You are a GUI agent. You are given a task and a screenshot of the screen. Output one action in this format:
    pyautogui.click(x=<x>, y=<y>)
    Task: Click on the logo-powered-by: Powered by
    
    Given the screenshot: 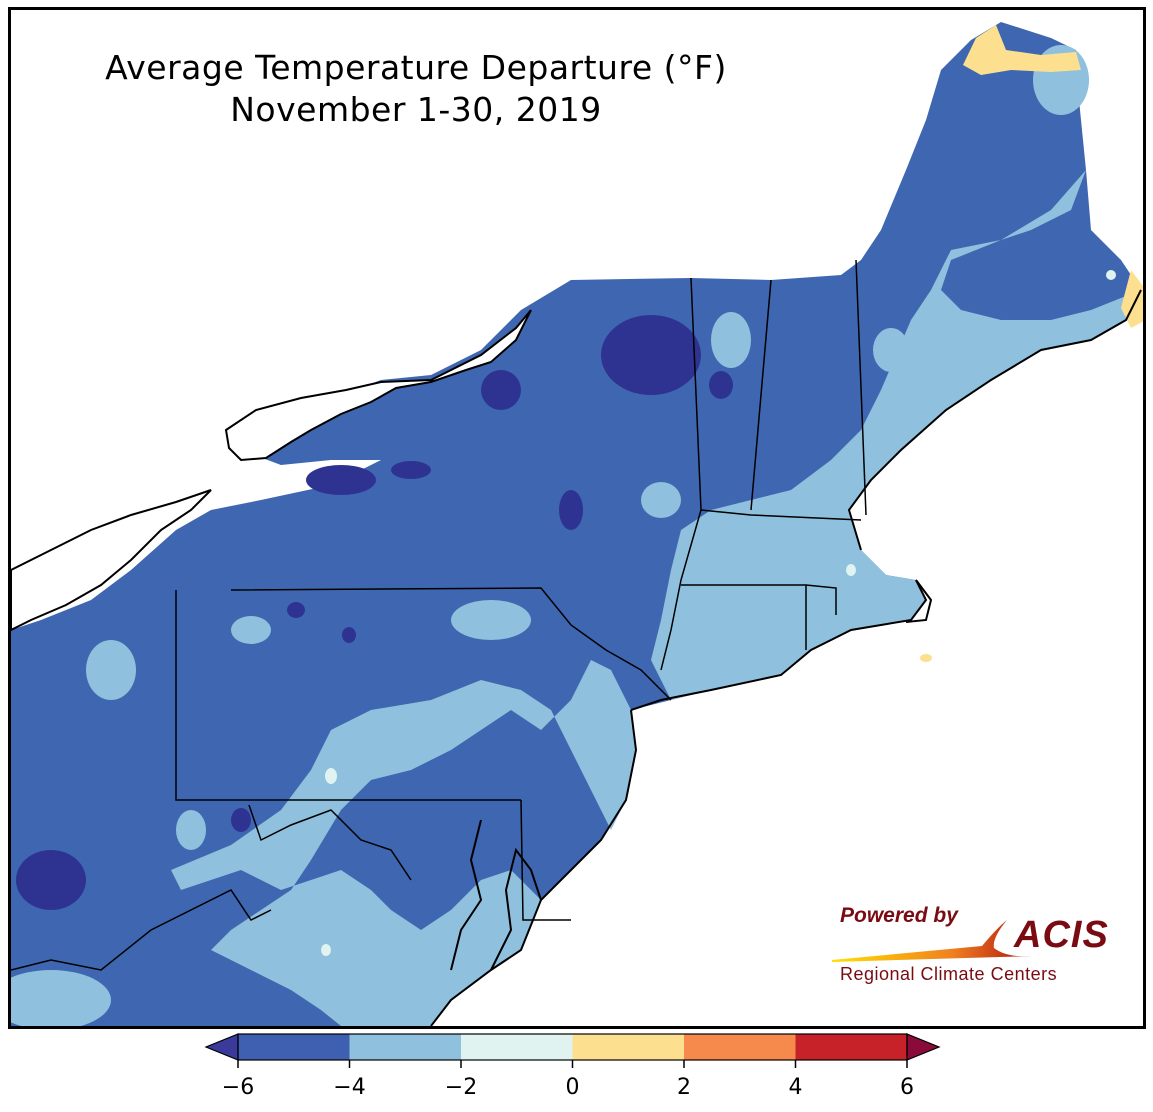 What is the action you would take?
    pyautogui.click(x=899, y=915)
    